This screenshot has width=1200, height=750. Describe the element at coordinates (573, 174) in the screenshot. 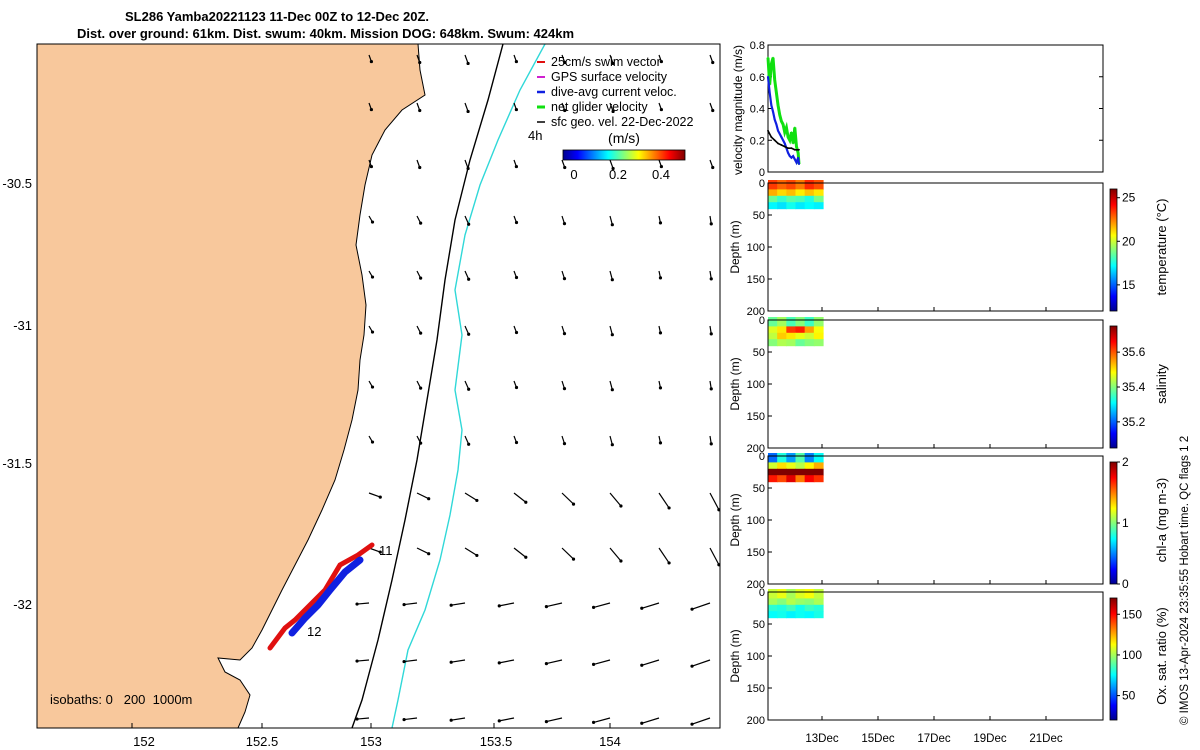

I see `speed-colorbar-tick: 0` at that location.